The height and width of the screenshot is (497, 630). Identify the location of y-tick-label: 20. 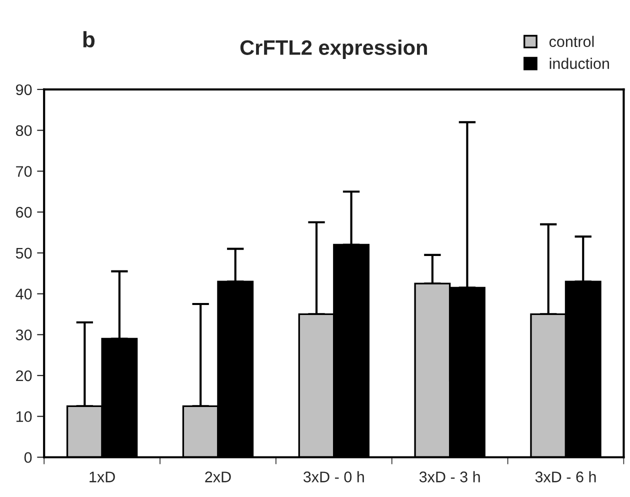
(24, 376).